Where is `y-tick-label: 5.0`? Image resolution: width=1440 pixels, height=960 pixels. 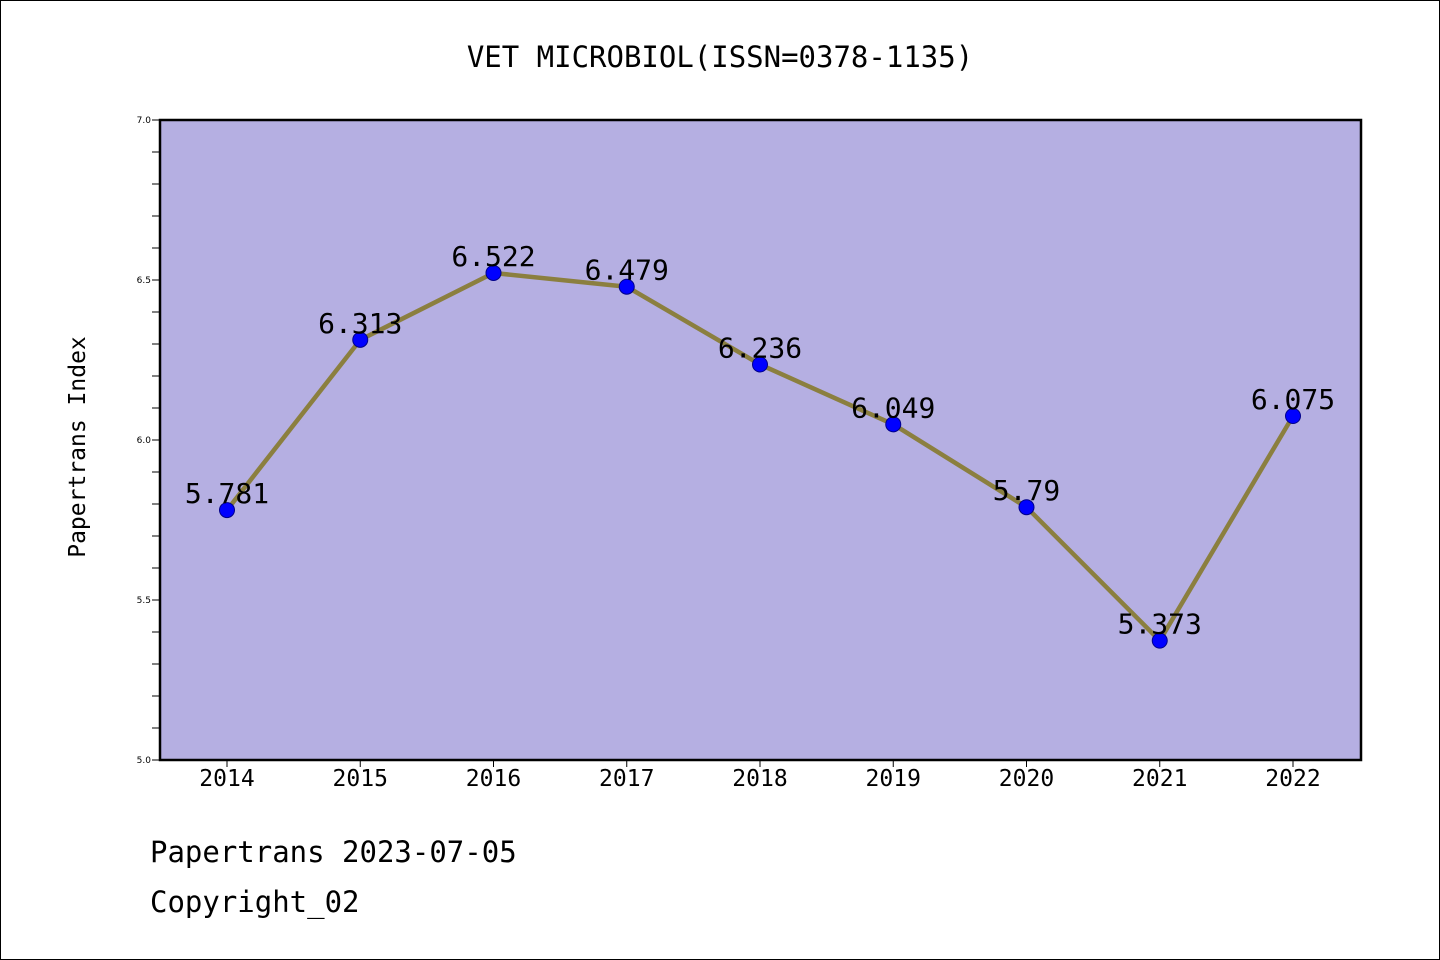 y-tick-label: 5.0 is located at coordinates (144, 761).